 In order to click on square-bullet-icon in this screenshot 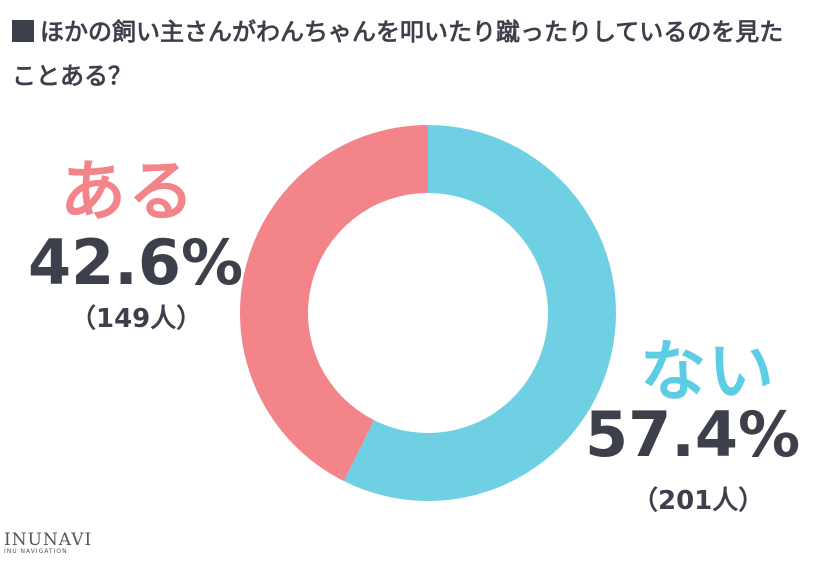, I will do `click(23, 31)`.